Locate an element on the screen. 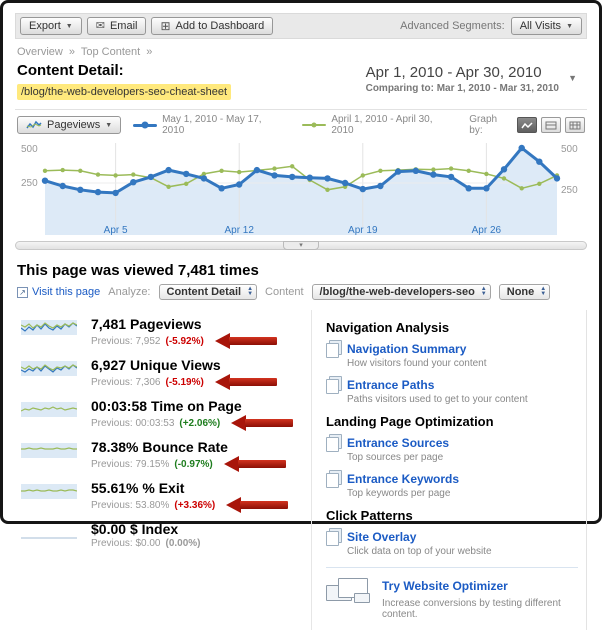 The width and height of the screenshot is (602, 630). nav-link-entrance-paths: Entrance Paths is located at coordinates (391, 385).